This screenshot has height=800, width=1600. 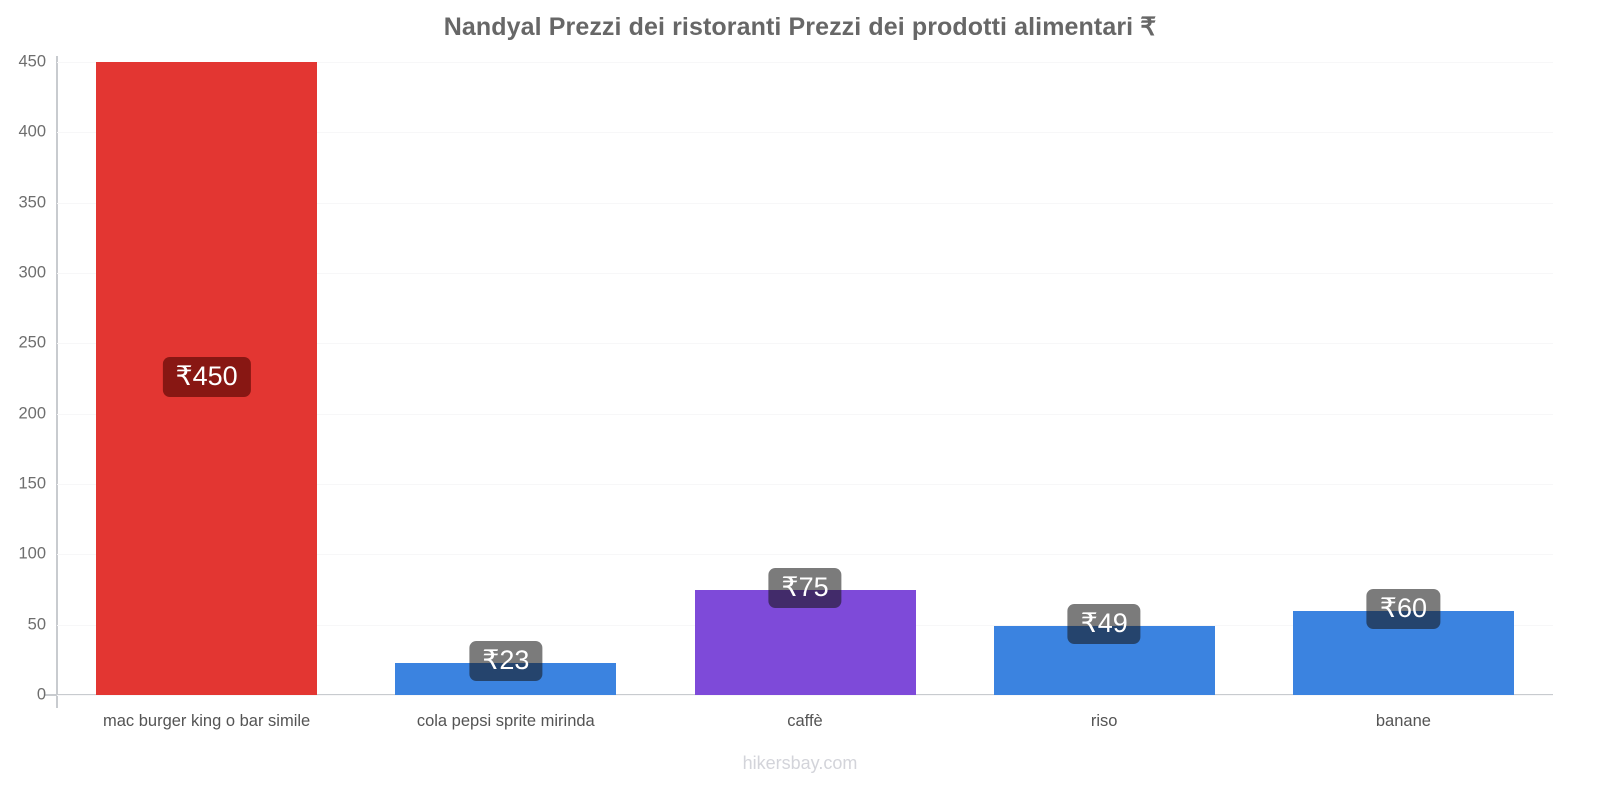 What do you see at coordinates (800, 763) in the screenshot?
I see `footer-watermark: hikersbay.com` at bounding box center [800, 763].